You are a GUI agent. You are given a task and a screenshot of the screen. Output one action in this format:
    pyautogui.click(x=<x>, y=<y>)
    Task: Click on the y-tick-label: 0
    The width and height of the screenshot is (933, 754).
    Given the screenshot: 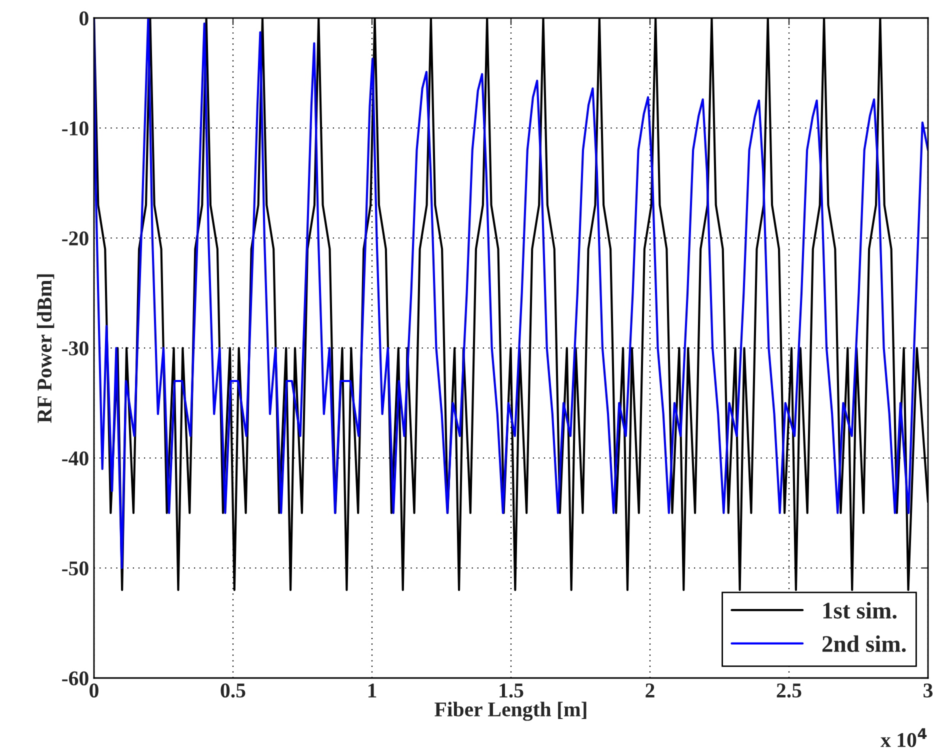 What is the action you would take?
    pyautogui.click(x=84, y=18)
    